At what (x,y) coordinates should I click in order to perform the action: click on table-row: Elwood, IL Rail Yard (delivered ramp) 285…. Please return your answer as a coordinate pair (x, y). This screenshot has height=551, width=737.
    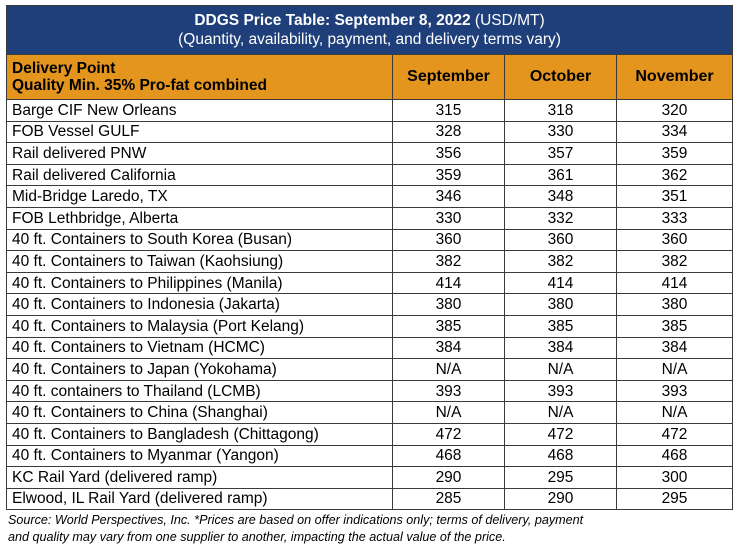
    Looking at the image, I should click on (370, 499).